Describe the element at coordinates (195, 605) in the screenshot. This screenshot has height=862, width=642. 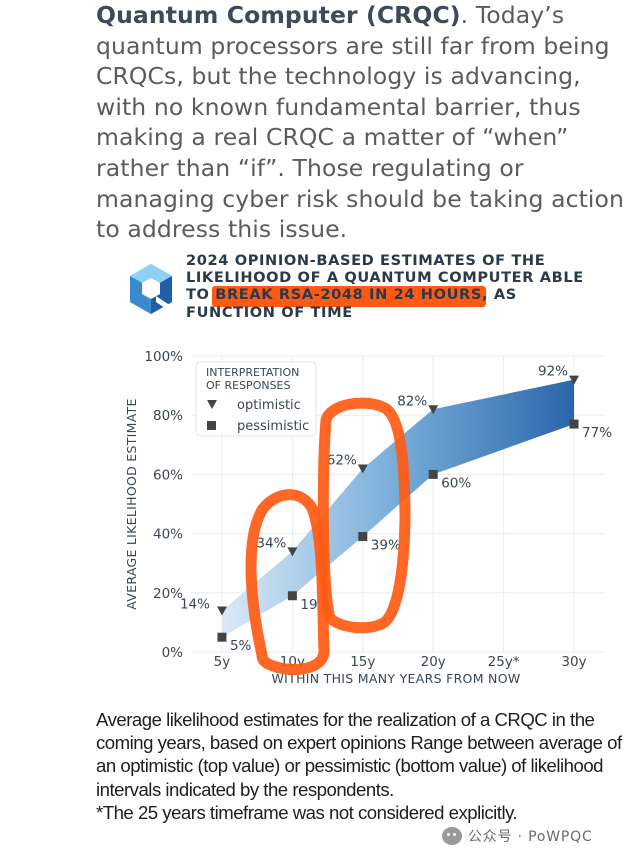
I see `optimistic-data-label: 14%` at that location.